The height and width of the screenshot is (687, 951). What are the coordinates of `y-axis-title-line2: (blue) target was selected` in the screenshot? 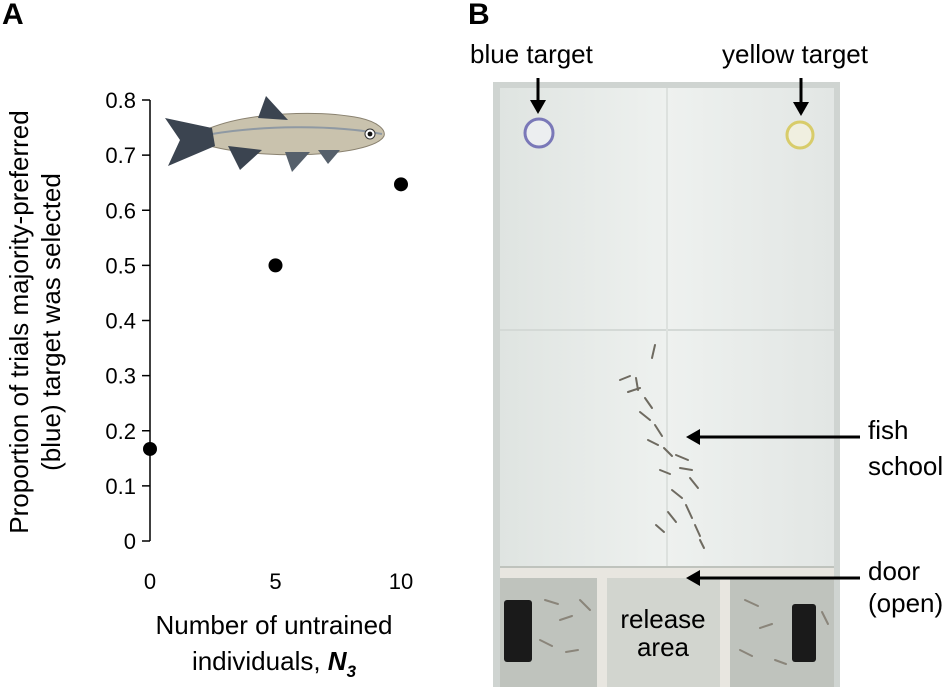 It's located at (51, 322).